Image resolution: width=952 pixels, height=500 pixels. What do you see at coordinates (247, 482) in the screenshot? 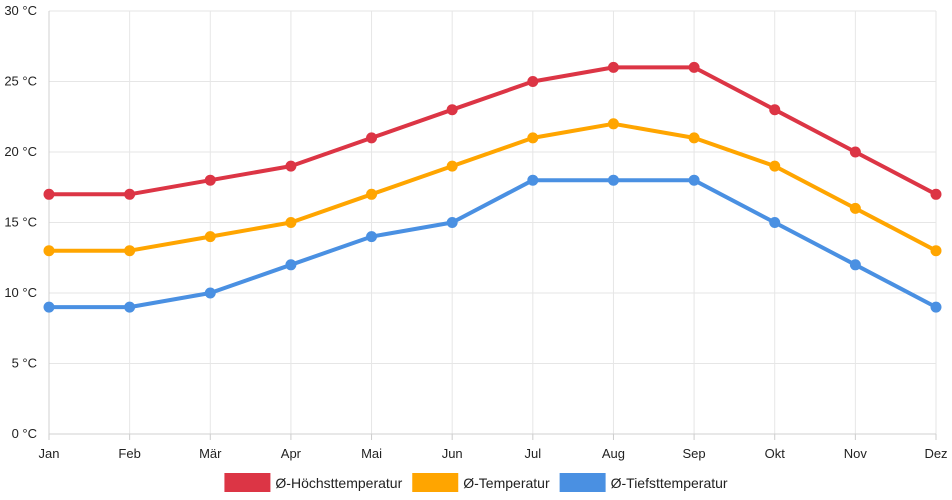
I see `legend-swatch-max` at bounding box center [247, 482].